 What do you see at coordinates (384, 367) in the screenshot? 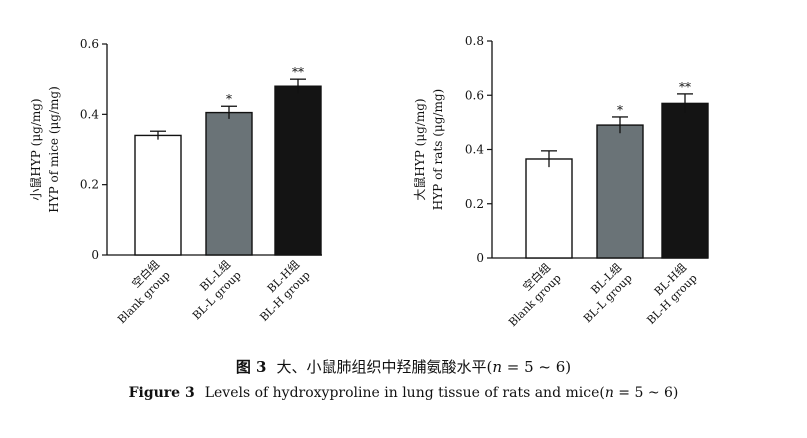
I see `caption-chinese-text: 大、小鼠肺组织中羟脯氨酸水平(` at bounding box center [384, 367].